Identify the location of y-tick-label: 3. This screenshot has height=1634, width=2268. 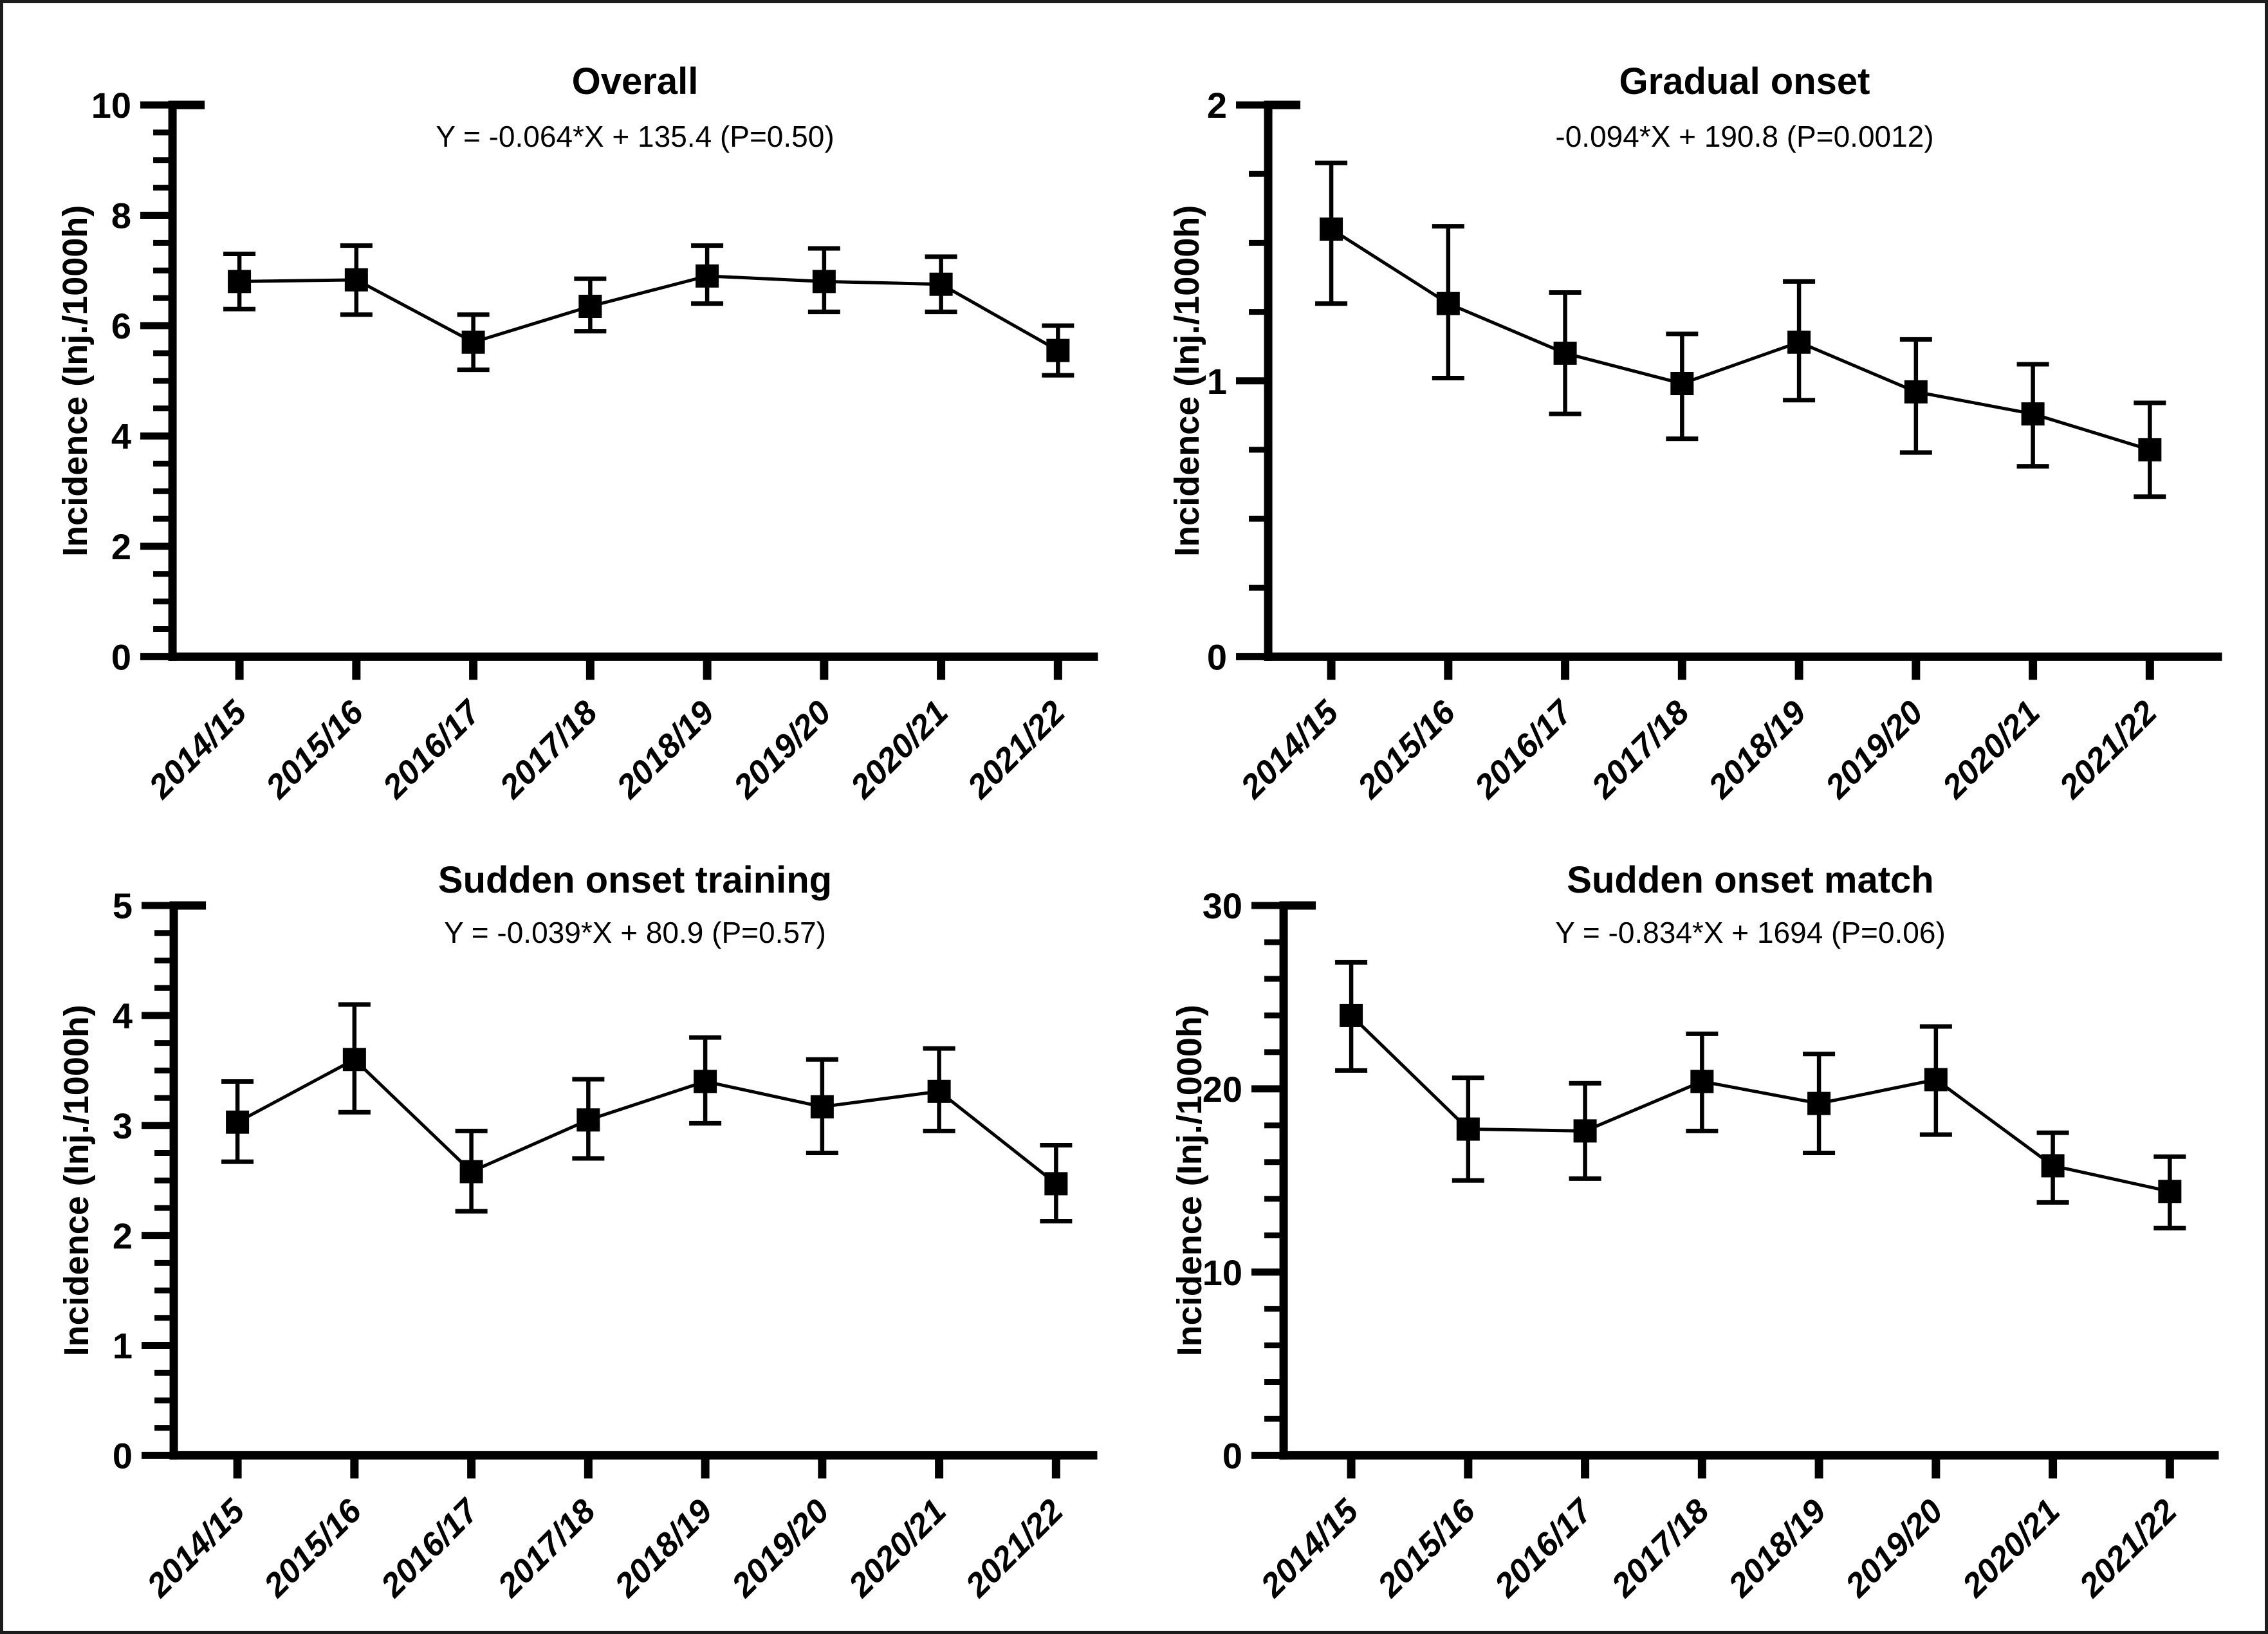
(123, 1125).